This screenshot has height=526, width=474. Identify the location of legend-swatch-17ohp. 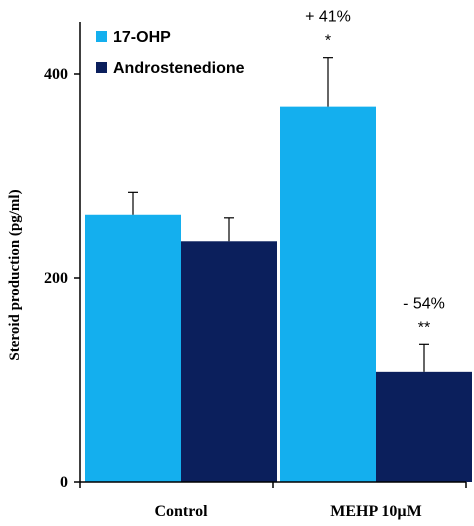
(101, 36).